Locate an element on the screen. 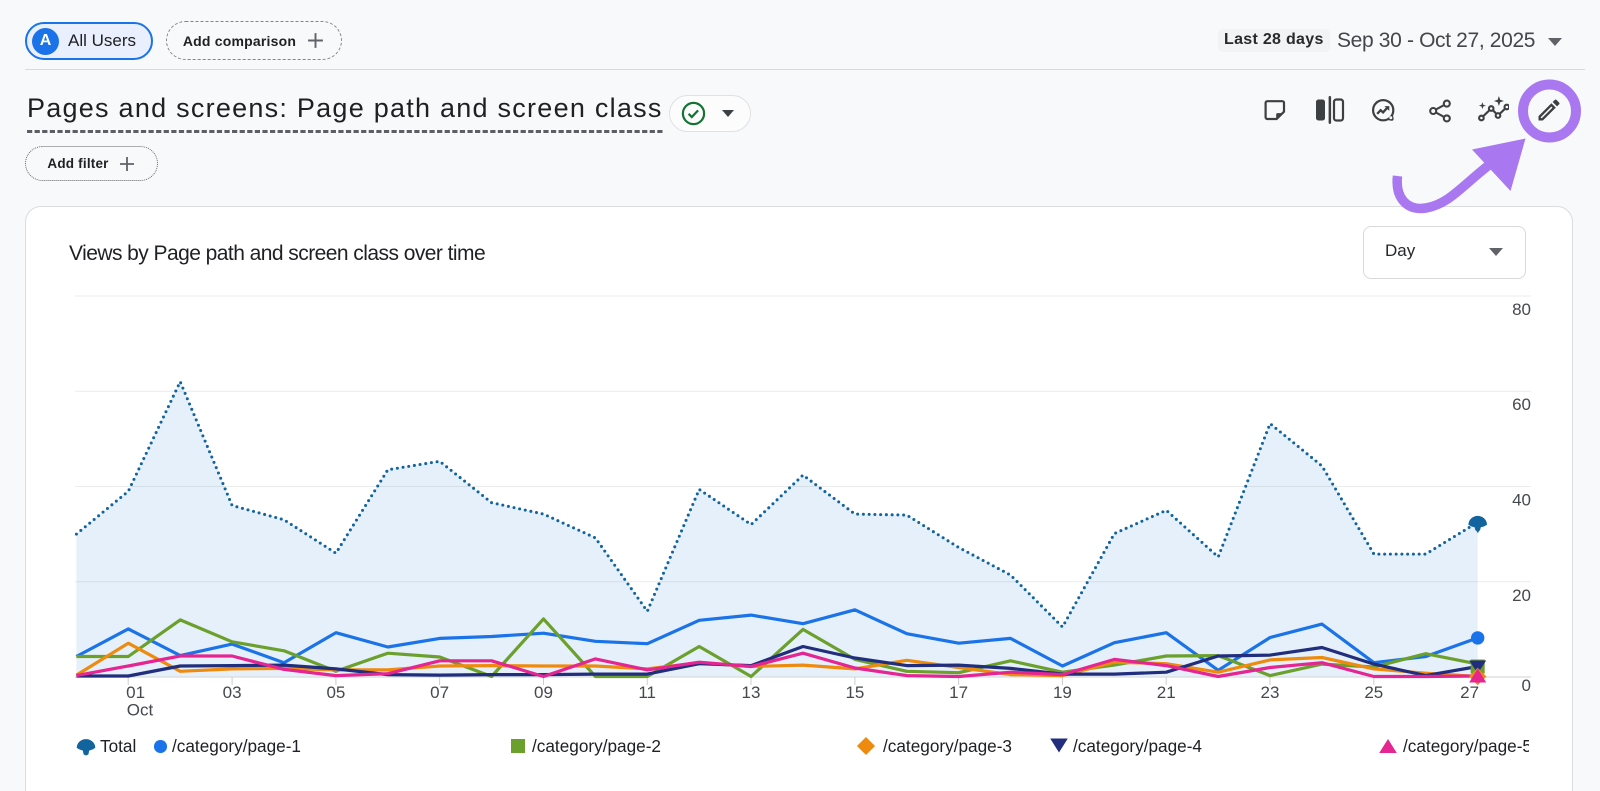 Image resolution: width=1600 pixels, height=791 pixels. svg-text: 11 is located at coordinates (647, 692).